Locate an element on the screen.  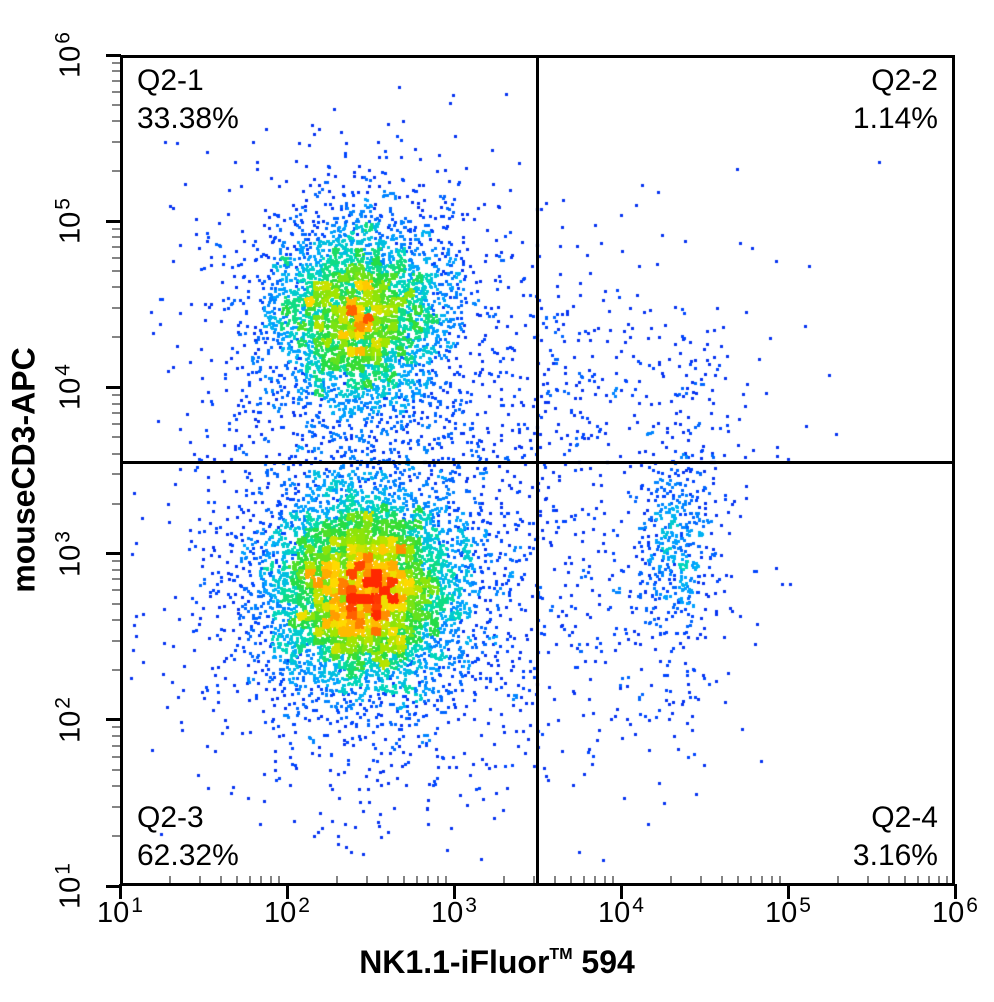
y-tick-label: 101 is located at coordinates (69, 886).